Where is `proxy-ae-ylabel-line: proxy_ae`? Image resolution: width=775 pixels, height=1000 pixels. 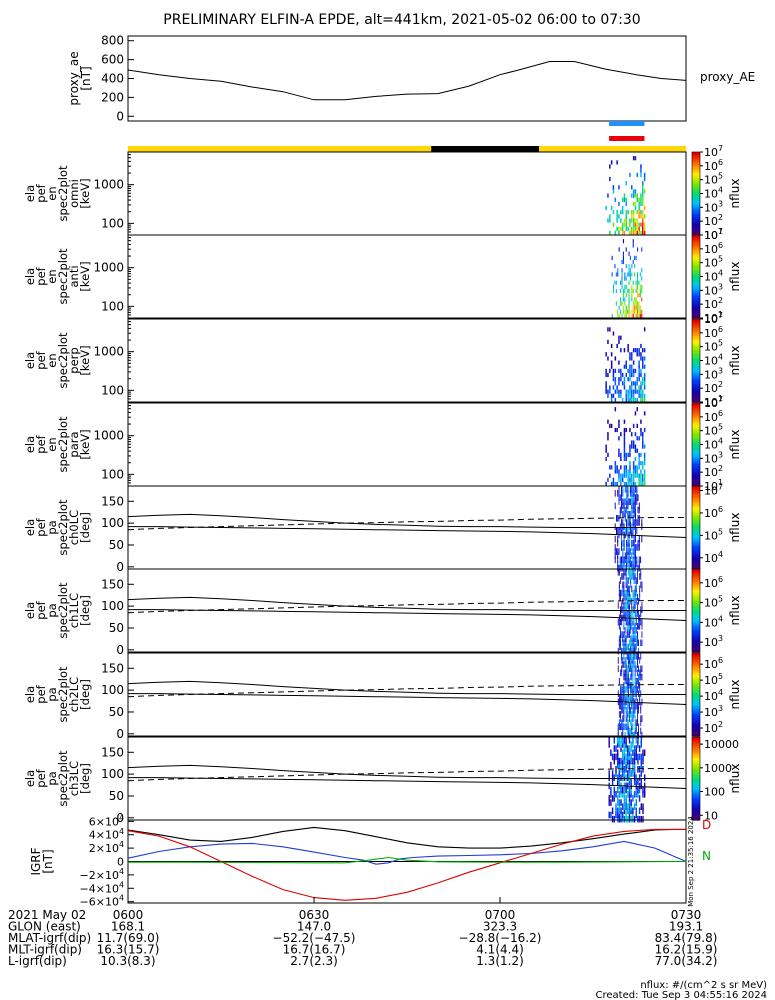
proxy-ae-ylabel-line: proxy_ae is located at coordinates (74, 78).